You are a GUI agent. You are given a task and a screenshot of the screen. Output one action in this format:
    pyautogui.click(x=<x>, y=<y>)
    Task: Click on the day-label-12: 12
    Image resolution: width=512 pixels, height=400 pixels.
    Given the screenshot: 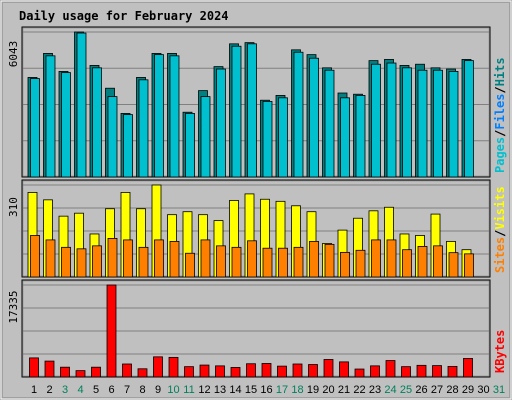 What is the action you would take?
    pyautogui.click(x=204, y=390)
    